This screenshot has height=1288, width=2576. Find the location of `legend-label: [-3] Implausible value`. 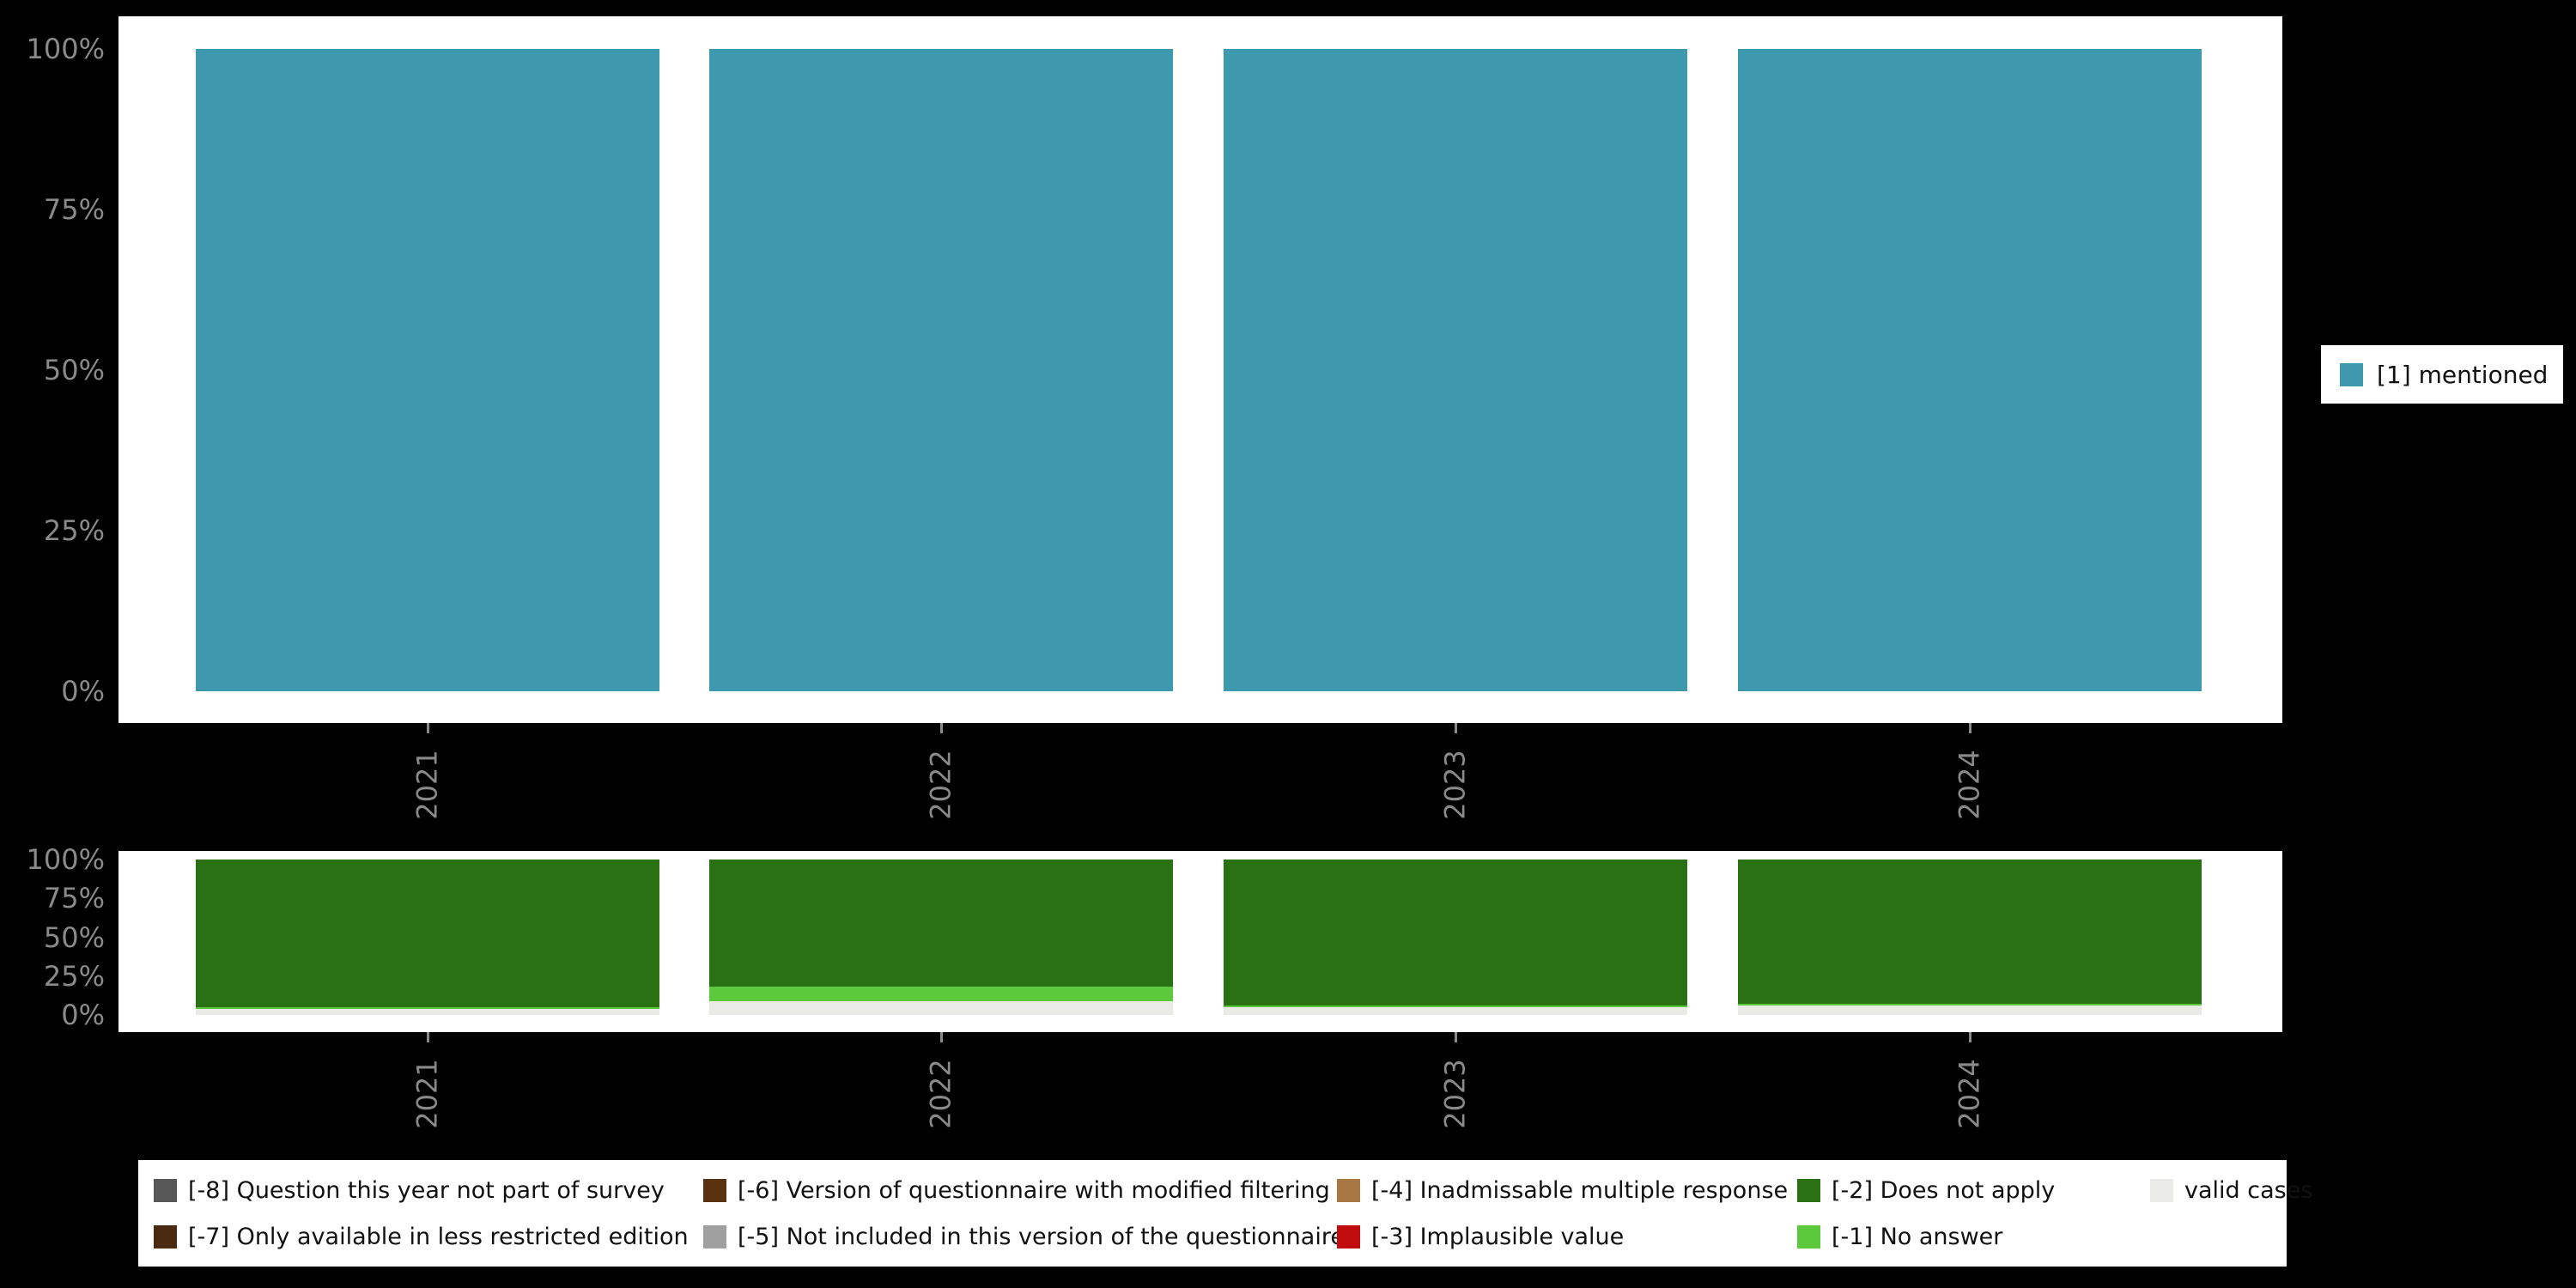

legend-label: [-3] Implausible value is located at coordinates (1498, 1236).